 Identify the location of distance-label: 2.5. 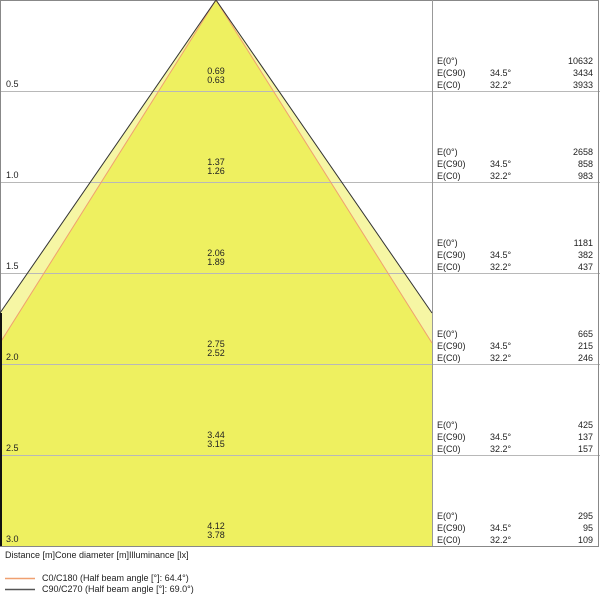
(12, 448).